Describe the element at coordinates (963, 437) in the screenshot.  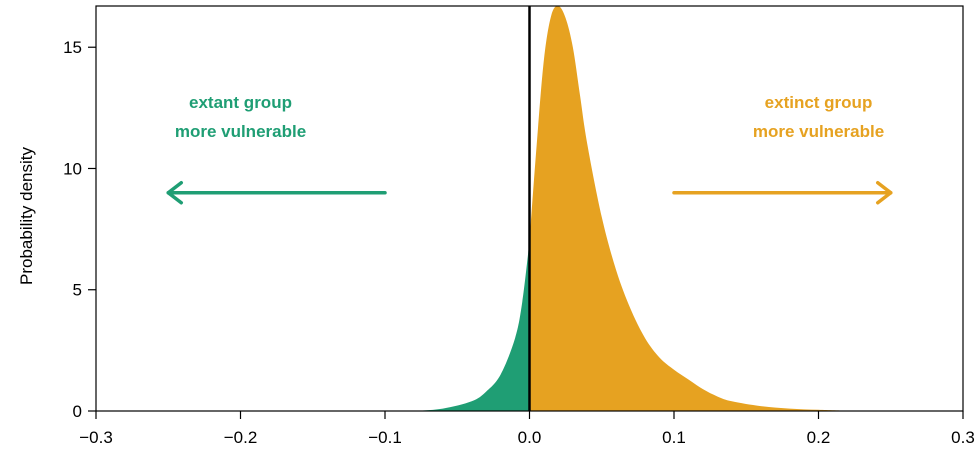
I see `x-tick-label: 0.3` at that location.